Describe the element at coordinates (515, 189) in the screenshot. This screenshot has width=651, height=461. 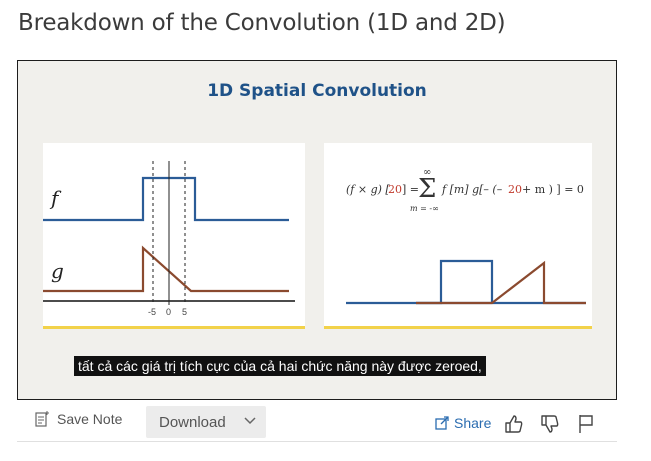
I see `equation-shift: 20` at that location.